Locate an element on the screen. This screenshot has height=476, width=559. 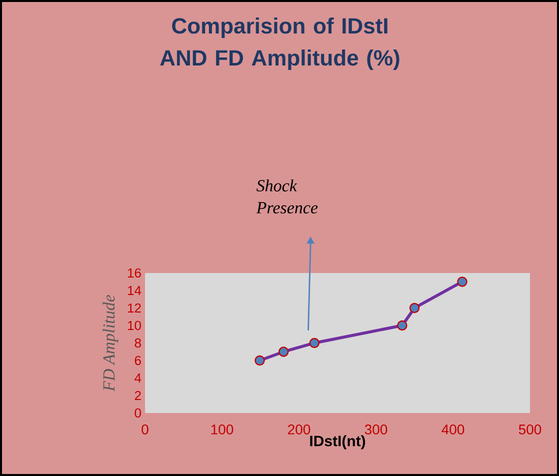
x-tick-label: 100 is located at coordinates (222, 429).